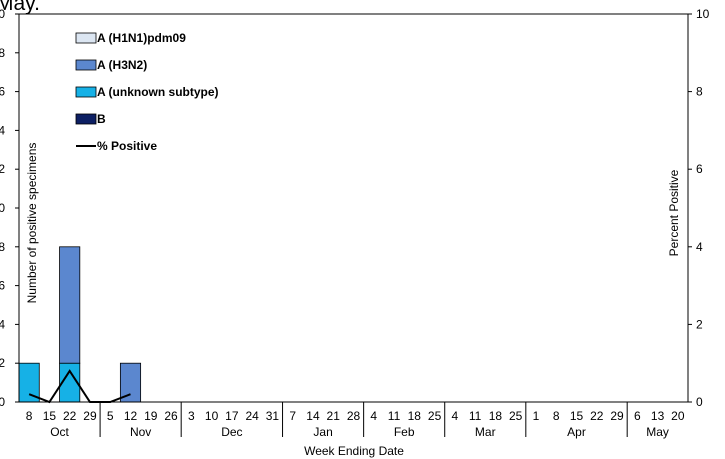 Image resolution: width=725 pixels, height=459 pixels. What do you see at coordinates (703, 14) in the screenshot?
I see `right-tick-label: 10` at bounding box center [703, 14].